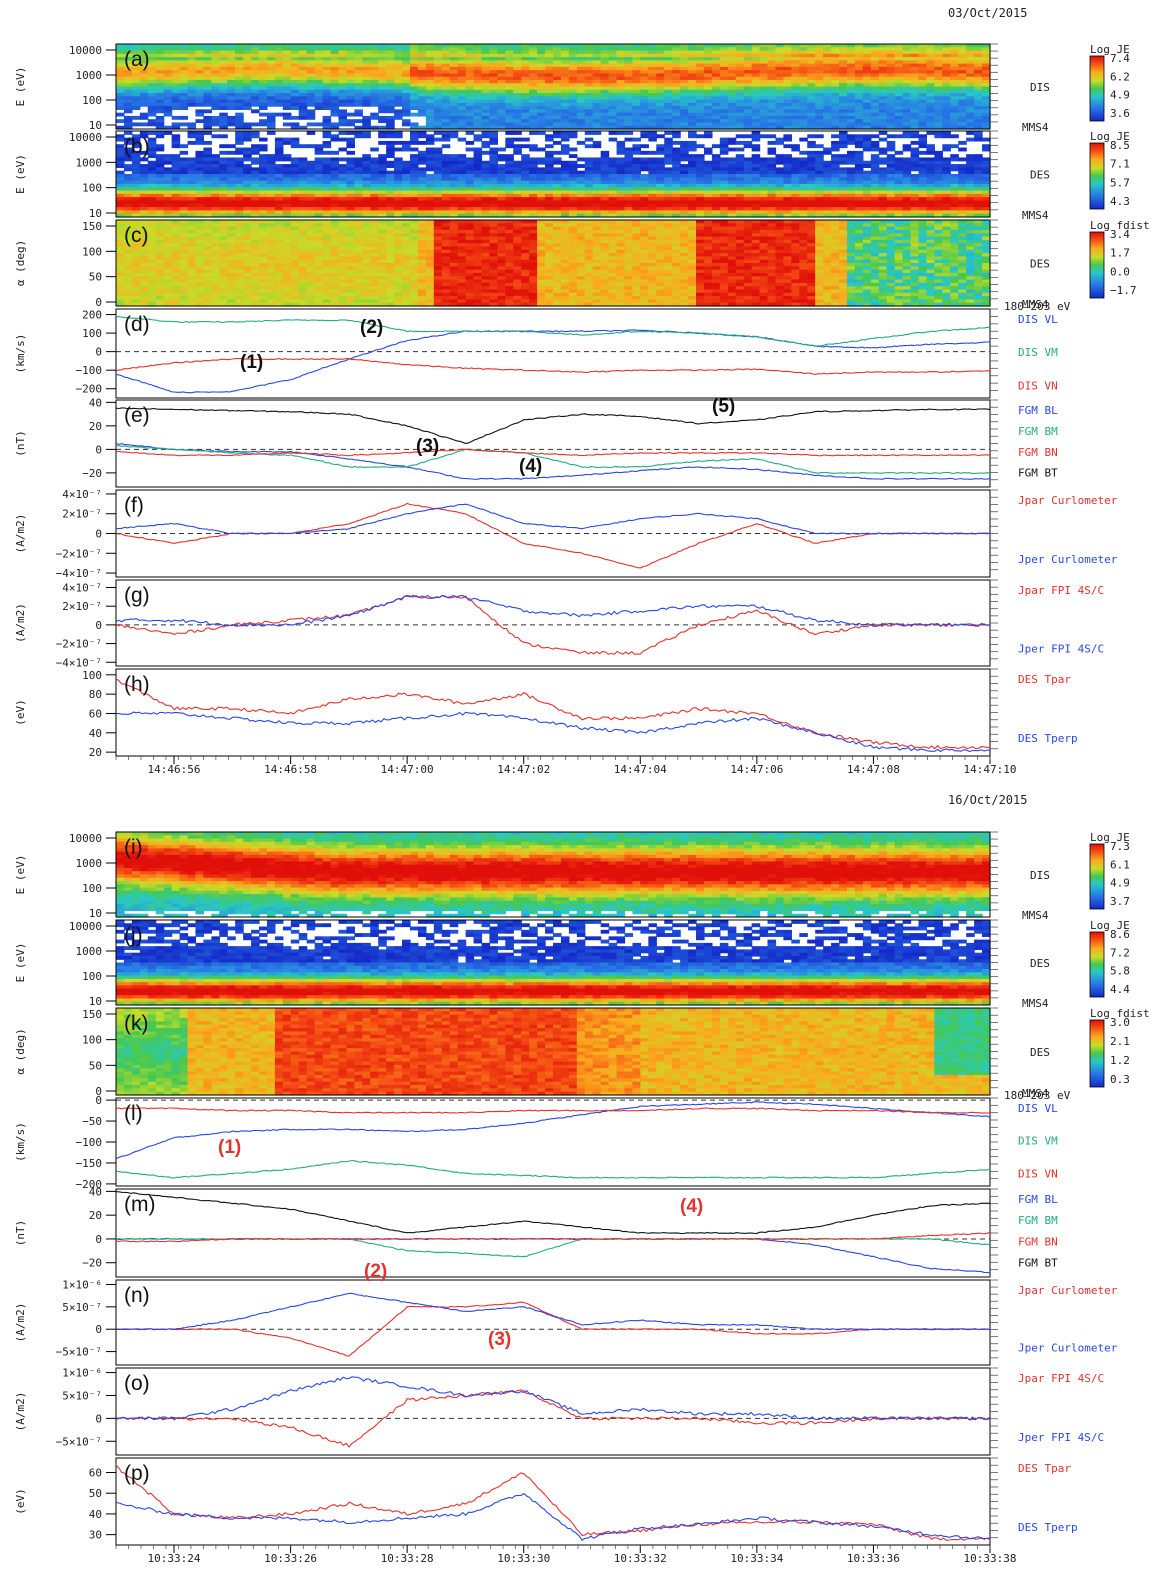  What do you see at coordinates (1120, 95) in the screenshot?
I see `colorbar-tick-label: 4.9` at bounding box center [1120, 95].